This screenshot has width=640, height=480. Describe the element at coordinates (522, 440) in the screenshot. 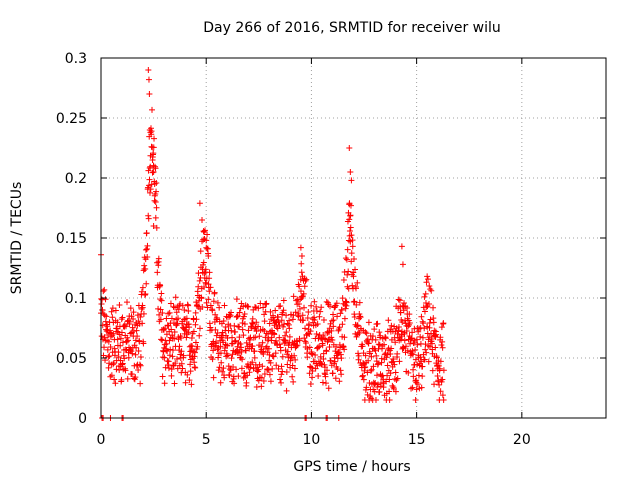

I see `x-tick-label: 20` at that location.